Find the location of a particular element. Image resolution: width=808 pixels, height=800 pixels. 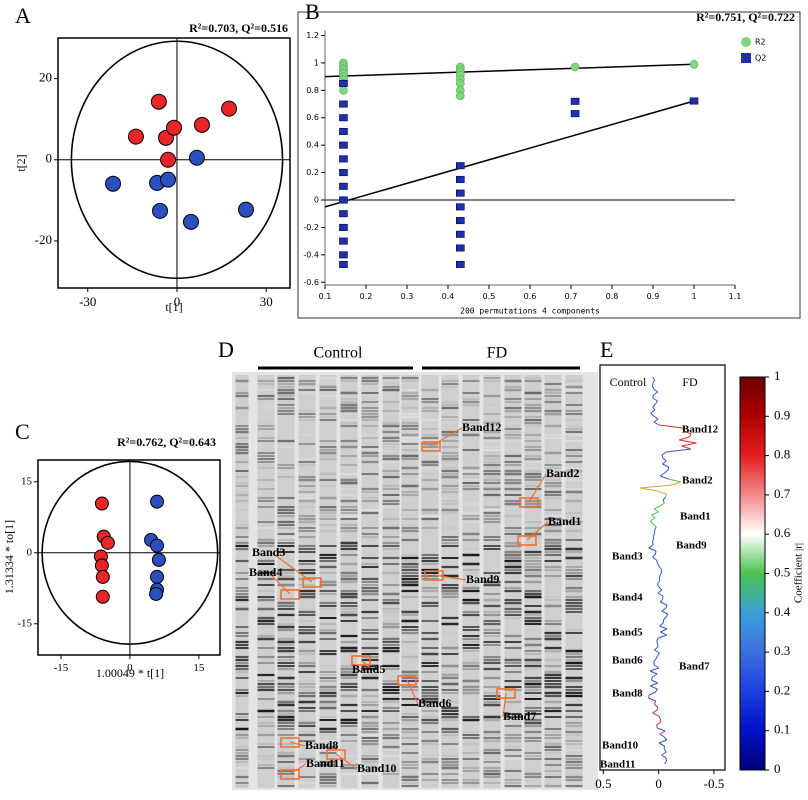

trend-line is located at coordinates (509, 154).